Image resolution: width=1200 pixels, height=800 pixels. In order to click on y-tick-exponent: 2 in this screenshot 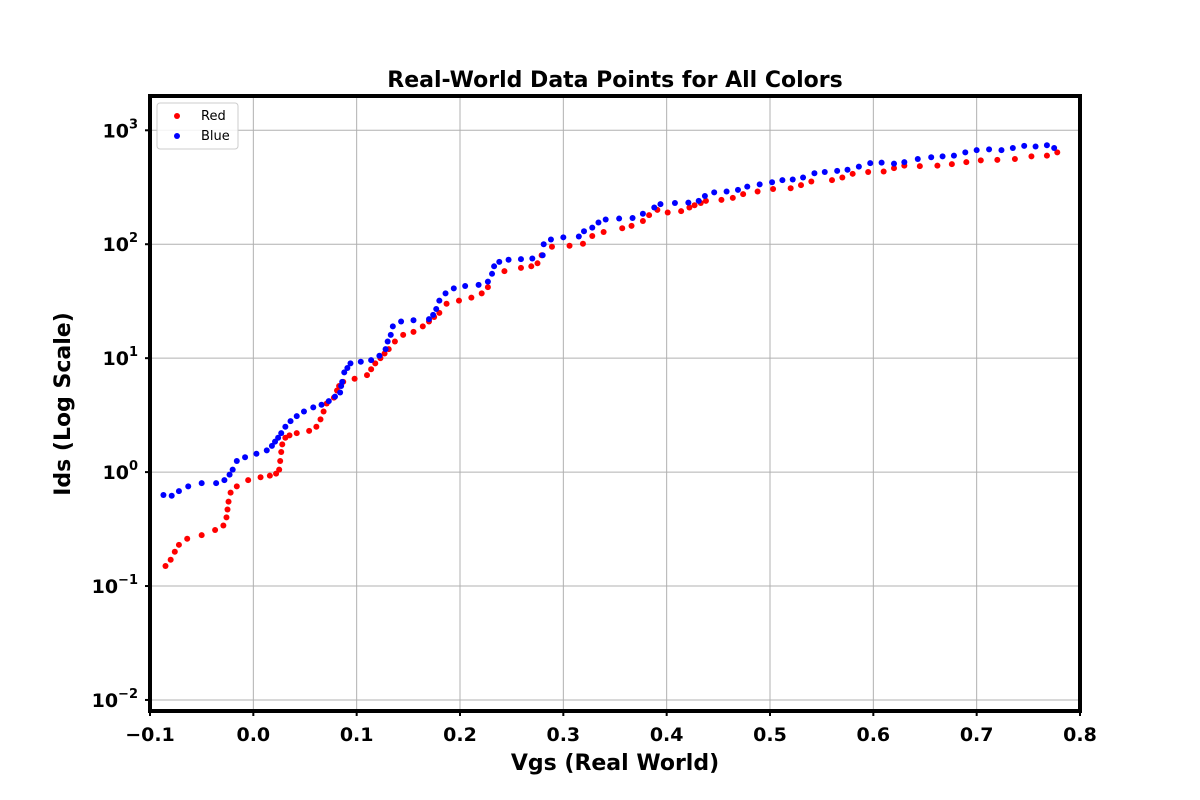, I will do `click(133, 238)`.